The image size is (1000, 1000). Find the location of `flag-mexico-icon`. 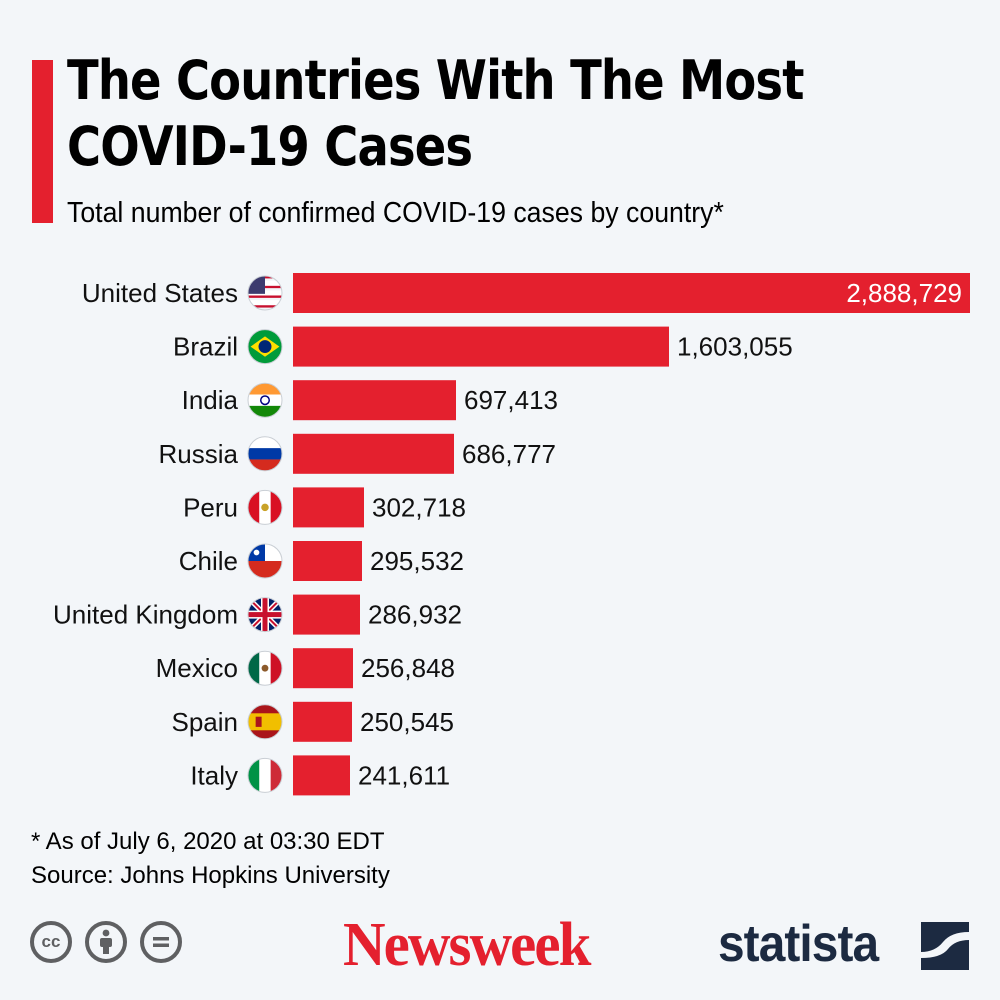

flag-mexico-icon is located at coordinates (265, 668).